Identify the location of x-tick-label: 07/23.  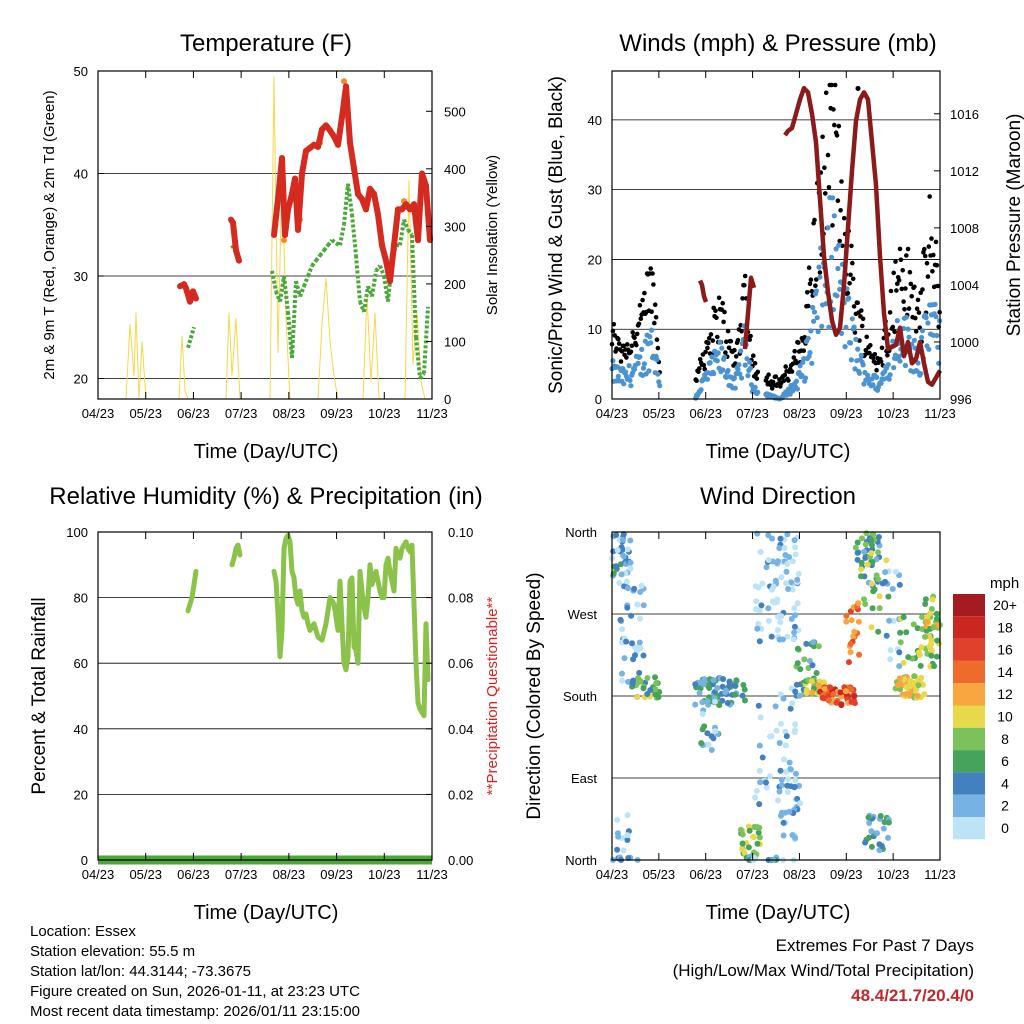
(752, 413).